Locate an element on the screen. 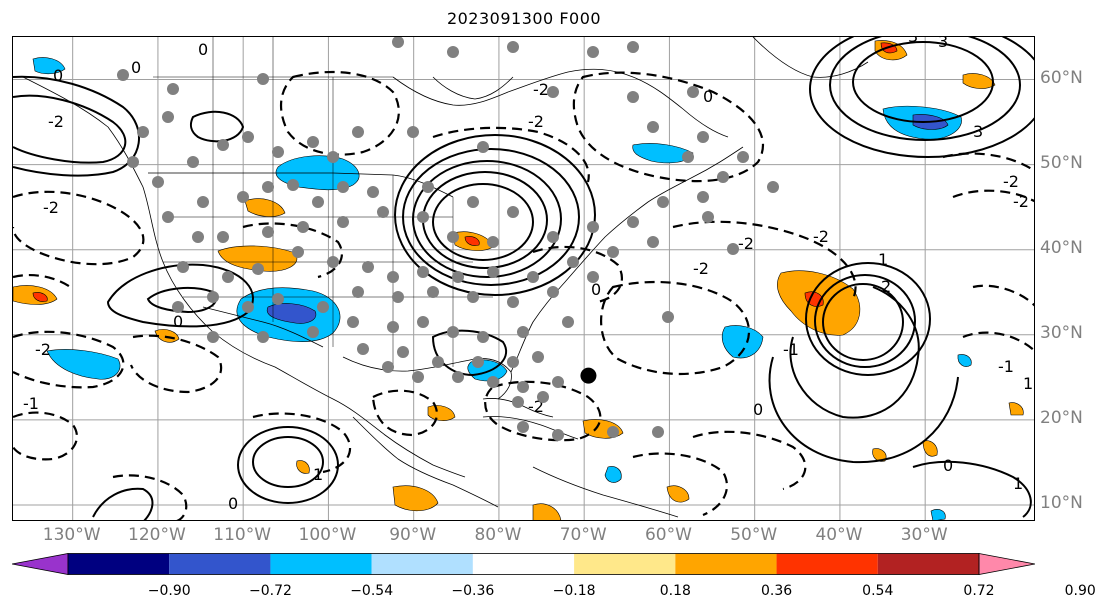 The width and height of the screenshot is (1102, 613). longitude-label: 130°W is located at coordinates (71, 535).